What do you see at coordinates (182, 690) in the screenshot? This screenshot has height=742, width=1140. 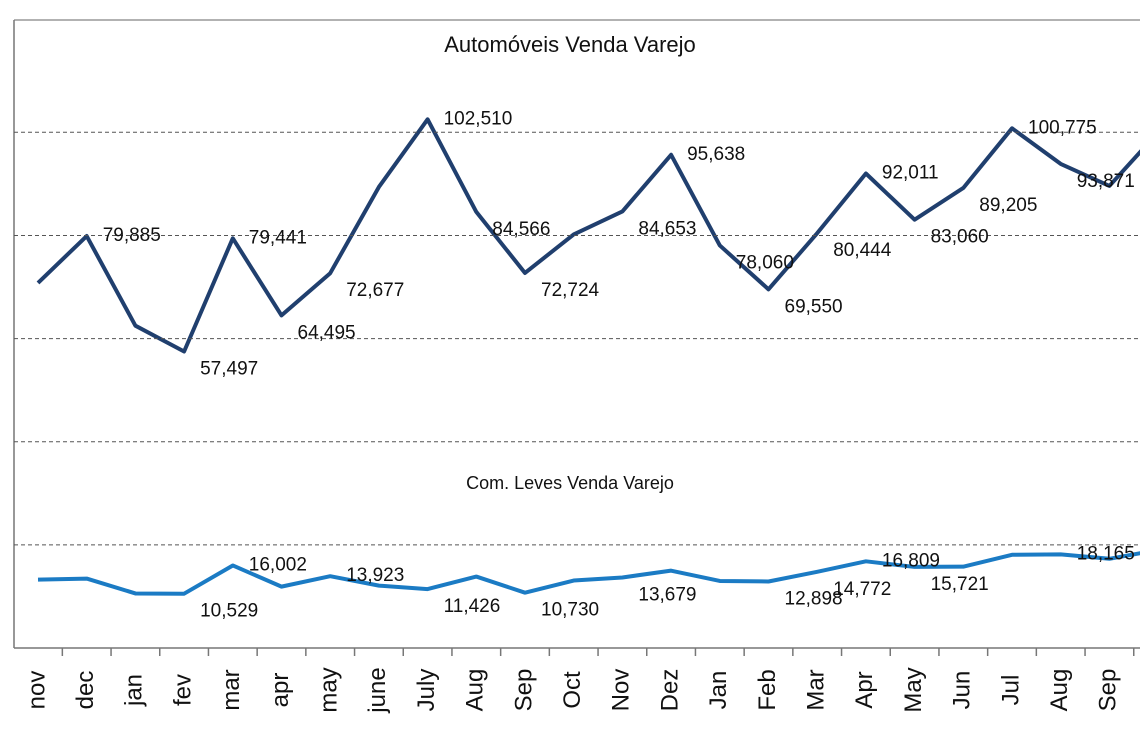 I see `x-tick-label: fev` at bounding box center [182, 690].